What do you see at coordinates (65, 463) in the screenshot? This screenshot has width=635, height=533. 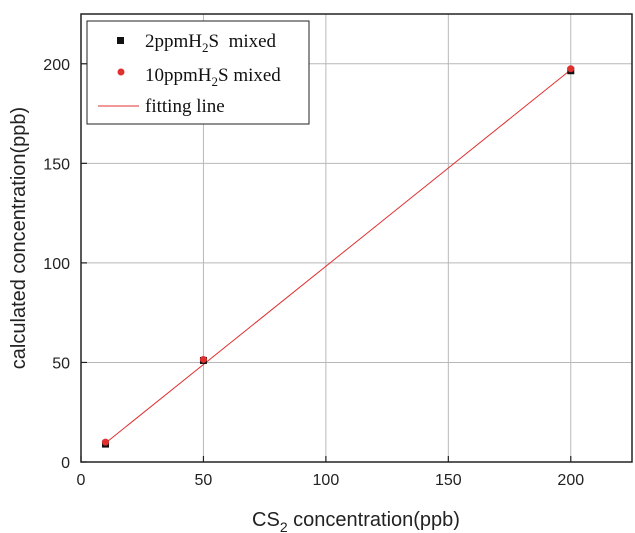 I see `y-tick-label: 0` at bounding box center [65, 463].